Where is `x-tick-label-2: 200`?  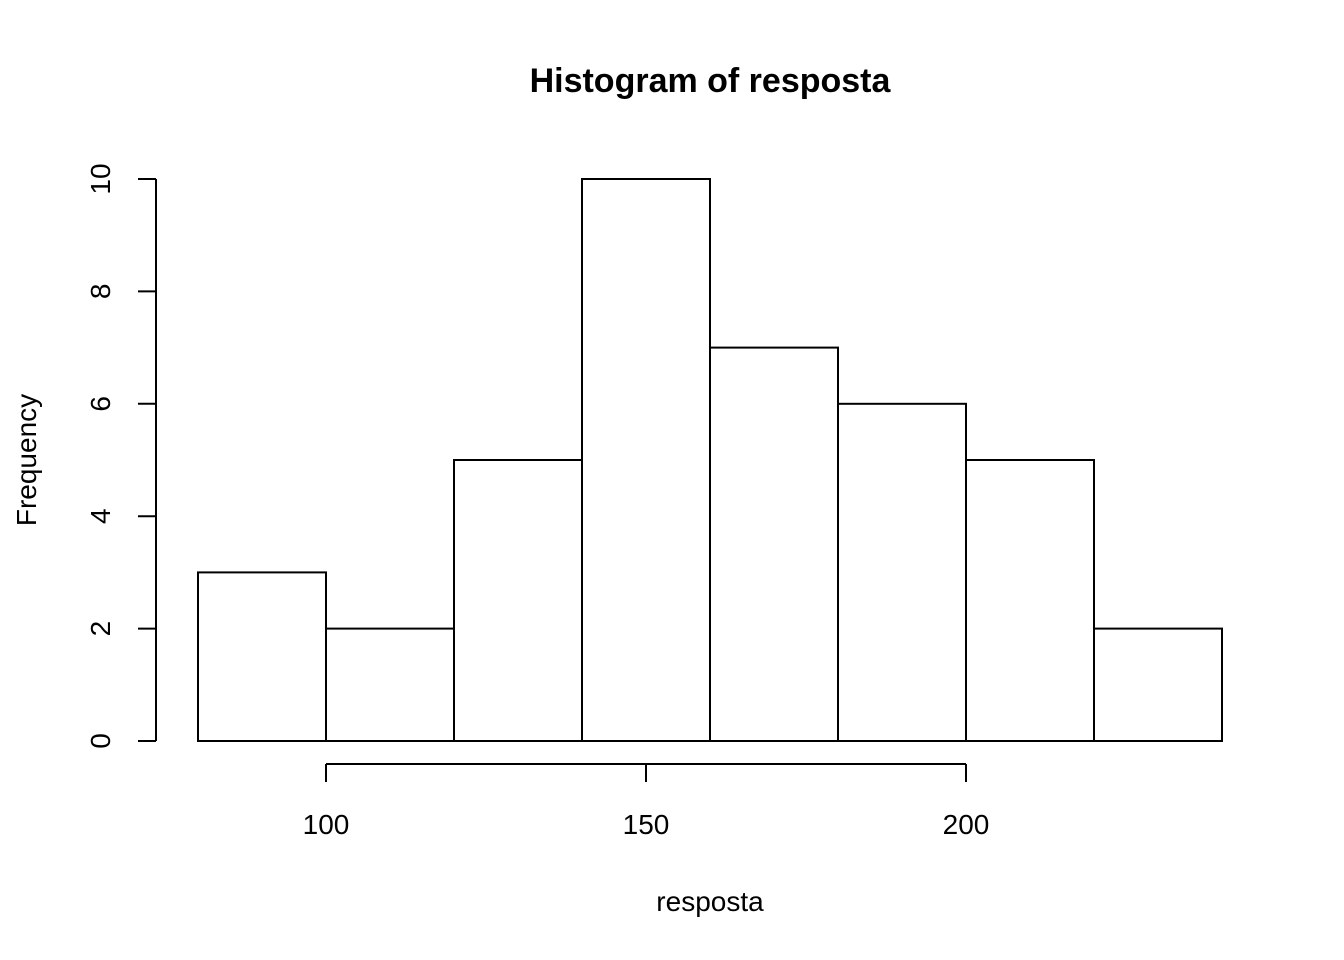
x-tick-label-2: 200 is located at coordinates (966, 824).